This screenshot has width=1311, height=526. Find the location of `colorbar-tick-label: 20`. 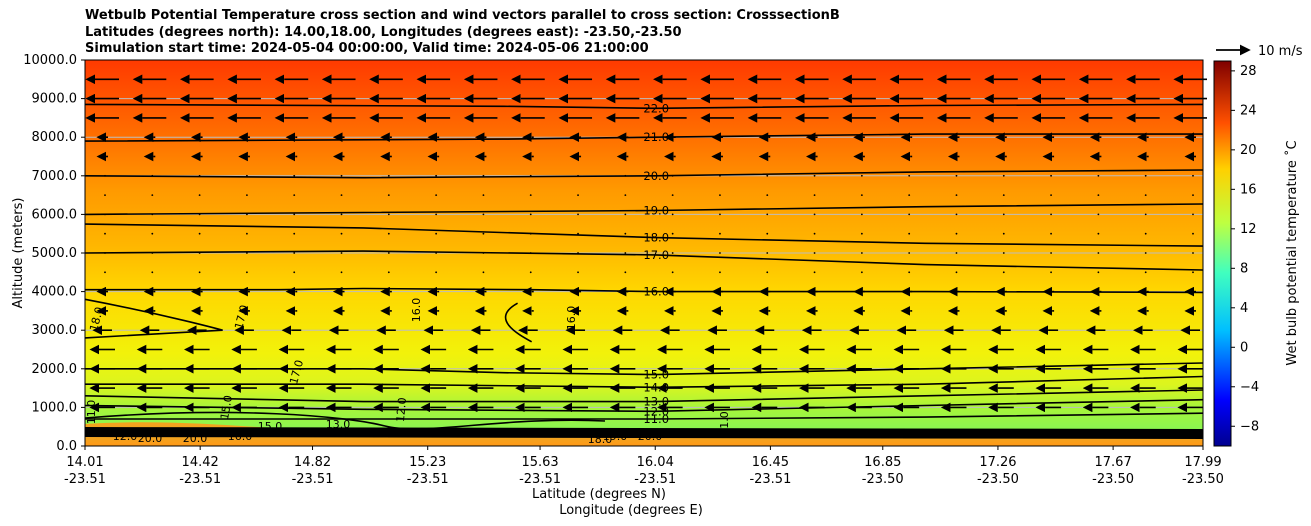

colorbar-tick-label: 20 is located at coordinates (1248, 150).